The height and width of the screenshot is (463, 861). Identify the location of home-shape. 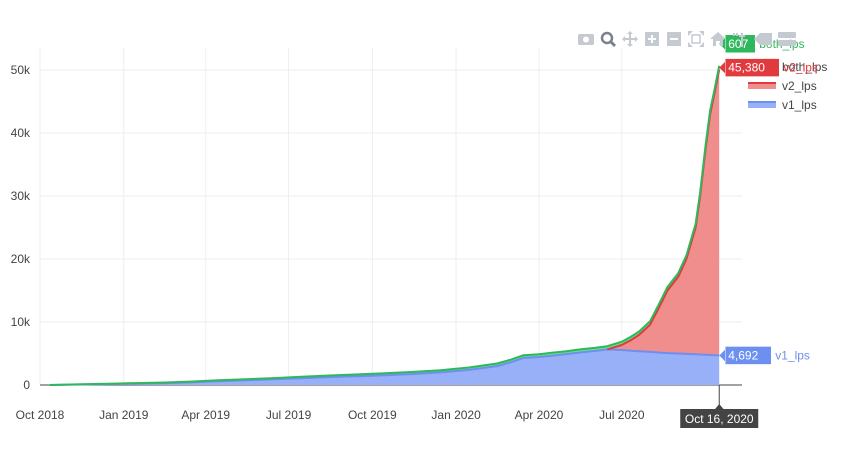
(718, 39).